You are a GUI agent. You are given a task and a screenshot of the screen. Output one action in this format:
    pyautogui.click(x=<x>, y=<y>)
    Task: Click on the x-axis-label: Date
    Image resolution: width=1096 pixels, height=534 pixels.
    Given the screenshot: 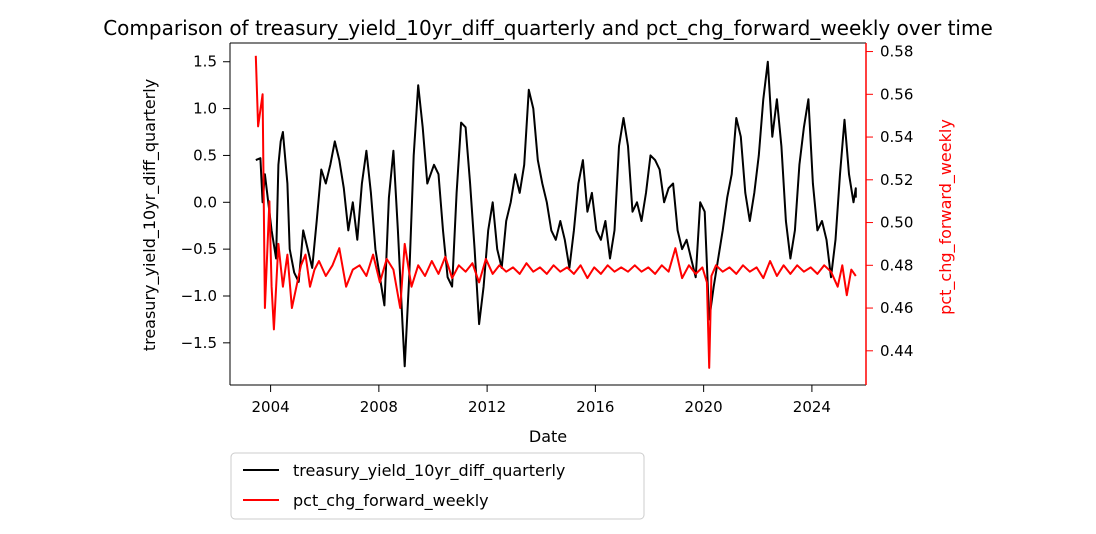 What is the action you would take?
    pyautogui.click(x=548, y=436)
    